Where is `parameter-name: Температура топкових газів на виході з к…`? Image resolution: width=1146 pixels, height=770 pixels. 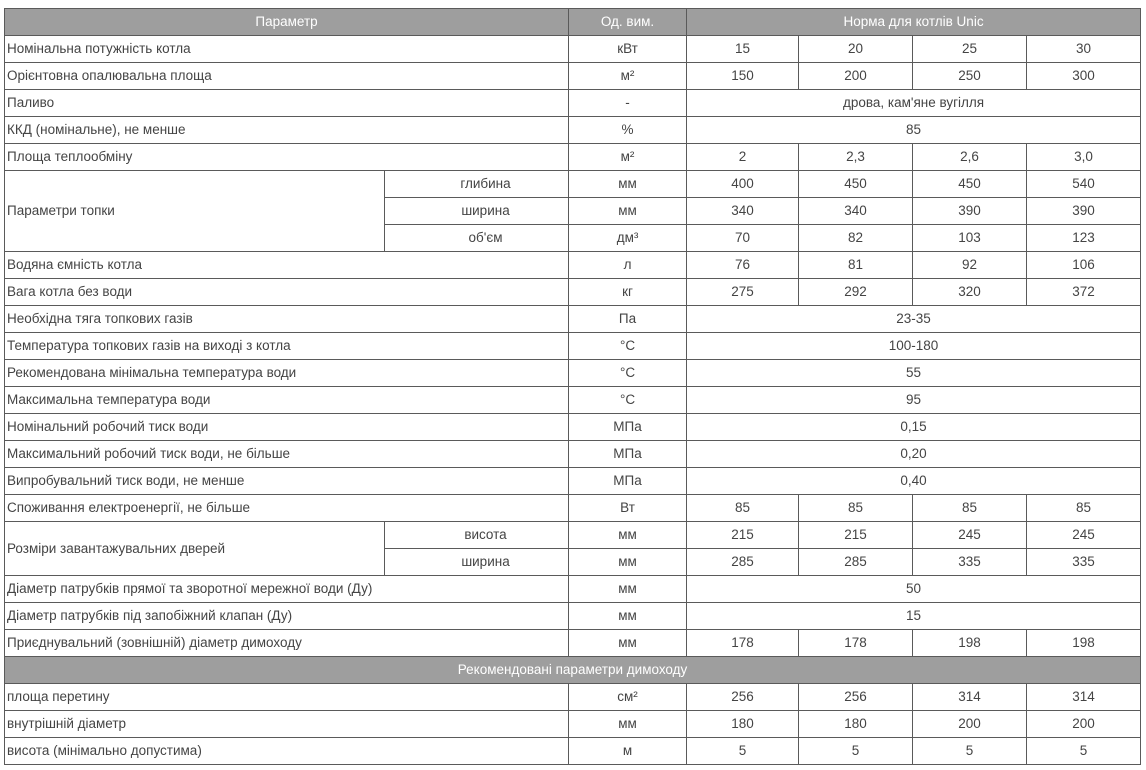
parameter-name: Температура топкових газів на виході з к… is located at coordinates (286, 346).